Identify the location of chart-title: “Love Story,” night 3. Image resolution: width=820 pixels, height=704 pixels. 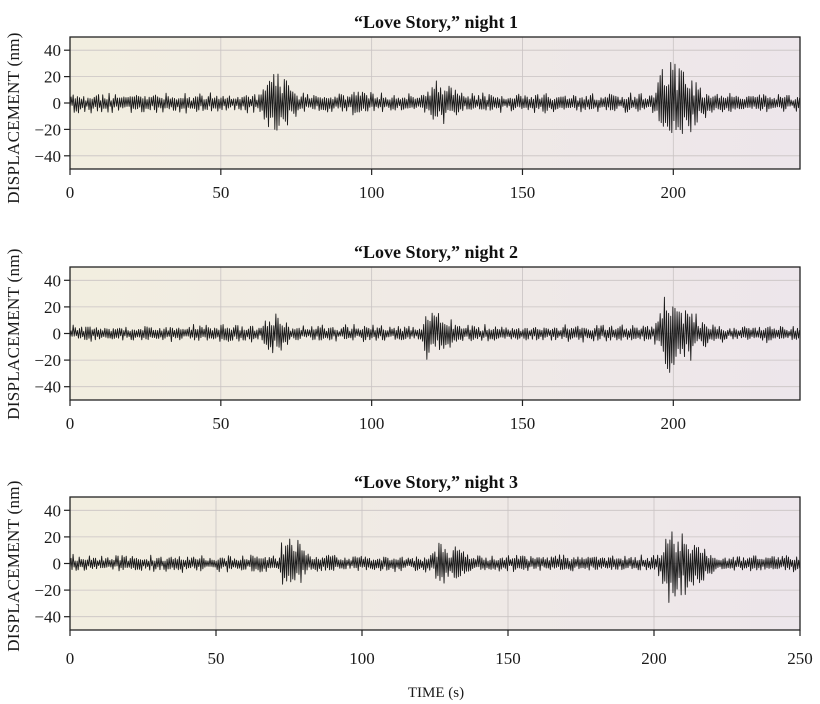
(436, 482).